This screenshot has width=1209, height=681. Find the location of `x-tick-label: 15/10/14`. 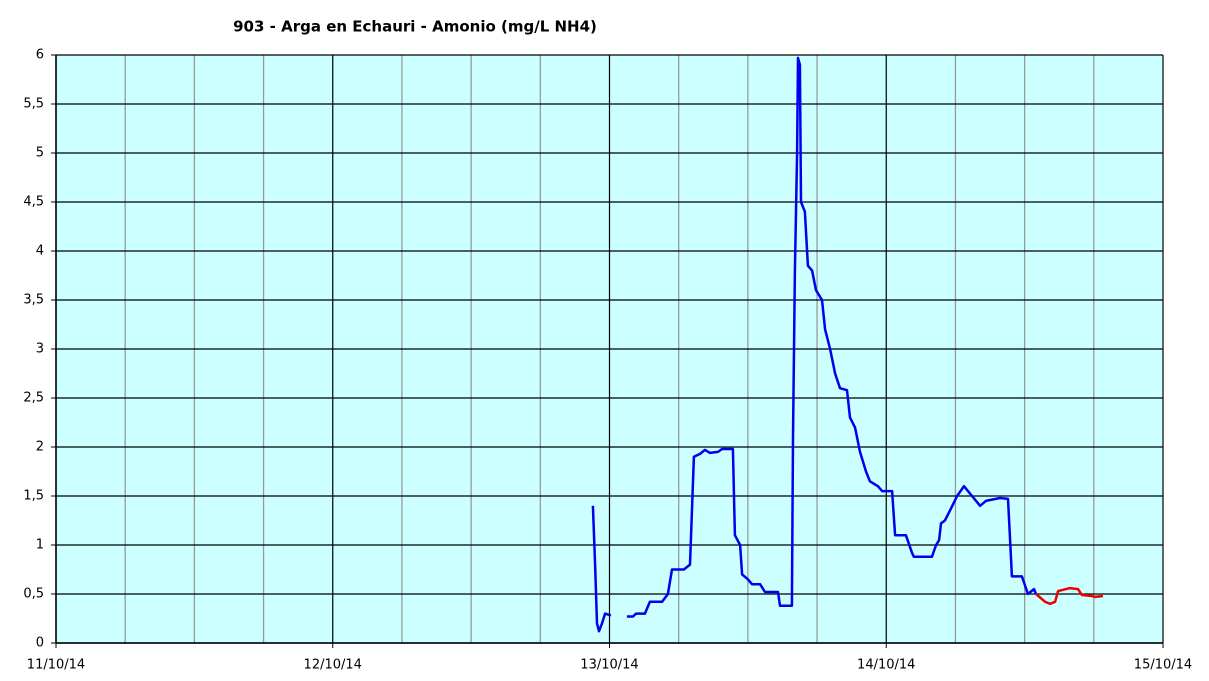

x-tick-label: 15/10/14 is located at coordinates (1163, 665).